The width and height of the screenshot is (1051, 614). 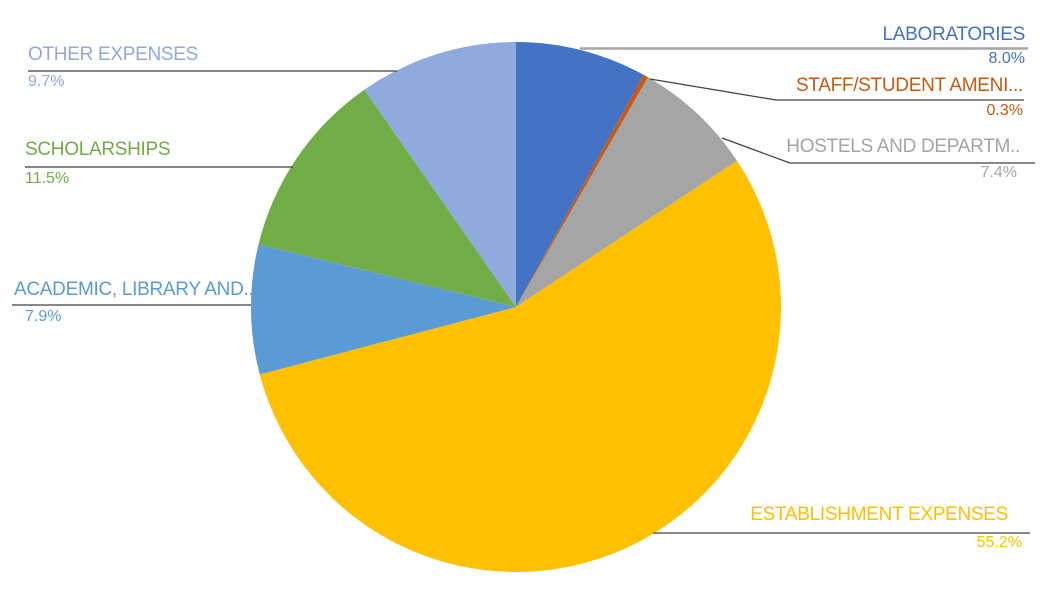 I want to click on pct-hostels-and-departments: 7.4%, so click(x=998, y=172).